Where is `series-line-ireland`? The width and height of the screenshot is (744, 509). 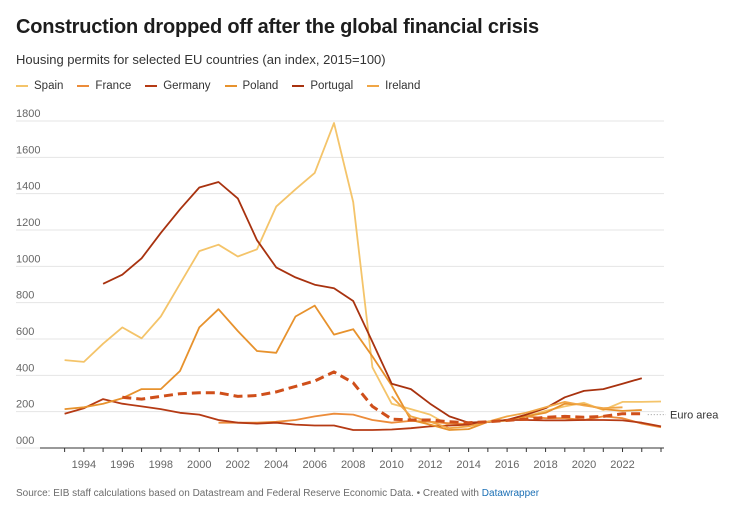
series-line-ireland is located at coordinates (507, 412).